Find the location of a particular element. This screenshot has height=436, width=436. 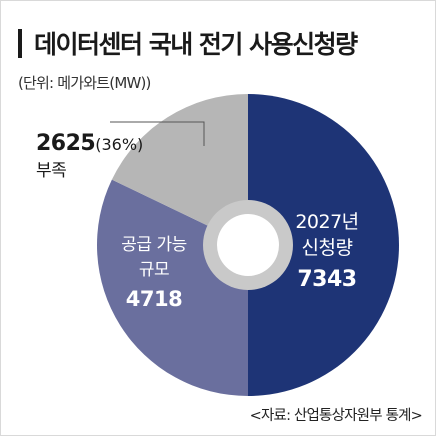

pie-slice-부족 is located at coordinates (180, 169).